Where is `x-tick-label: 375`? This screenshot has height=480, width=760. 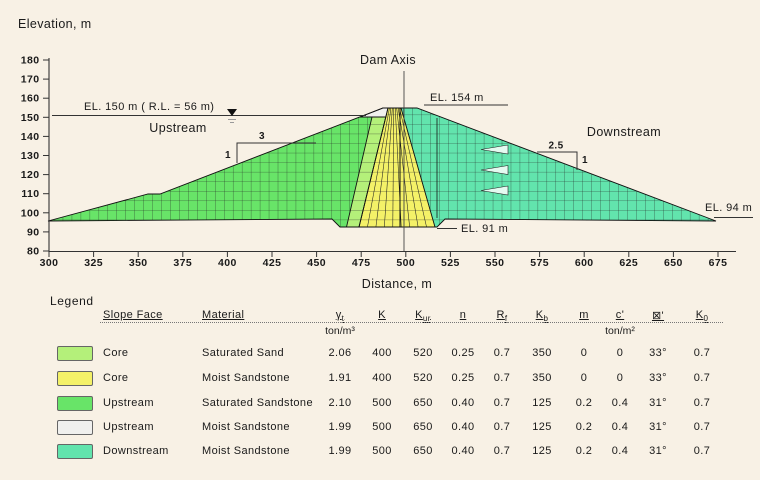 x-tick-label: 375 is located at coordinates (182, 263).